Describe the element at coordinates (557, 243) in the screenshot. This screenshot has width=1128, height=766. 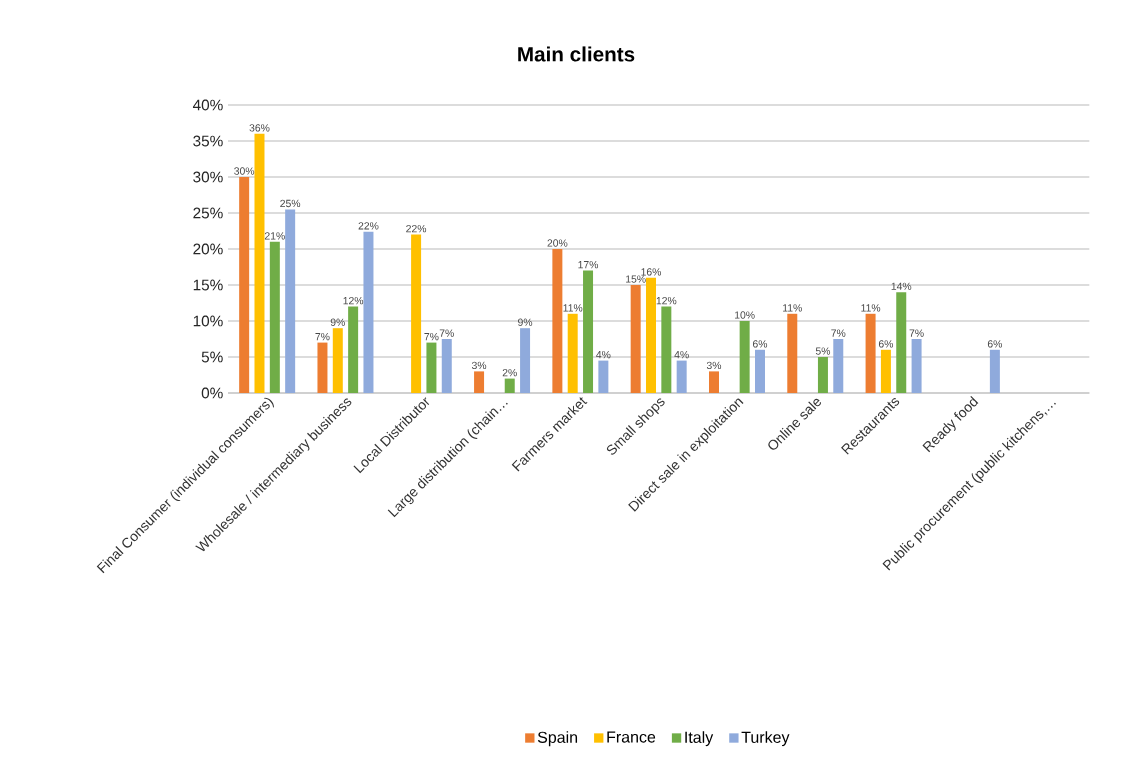
I see `data-label: 20%` at that location.